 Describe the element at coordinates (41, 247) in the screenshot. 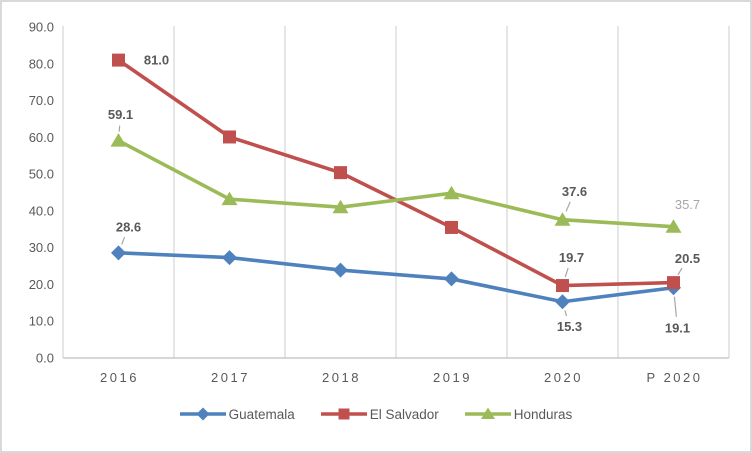

I see `y-tick-label: 30.0` at that location.